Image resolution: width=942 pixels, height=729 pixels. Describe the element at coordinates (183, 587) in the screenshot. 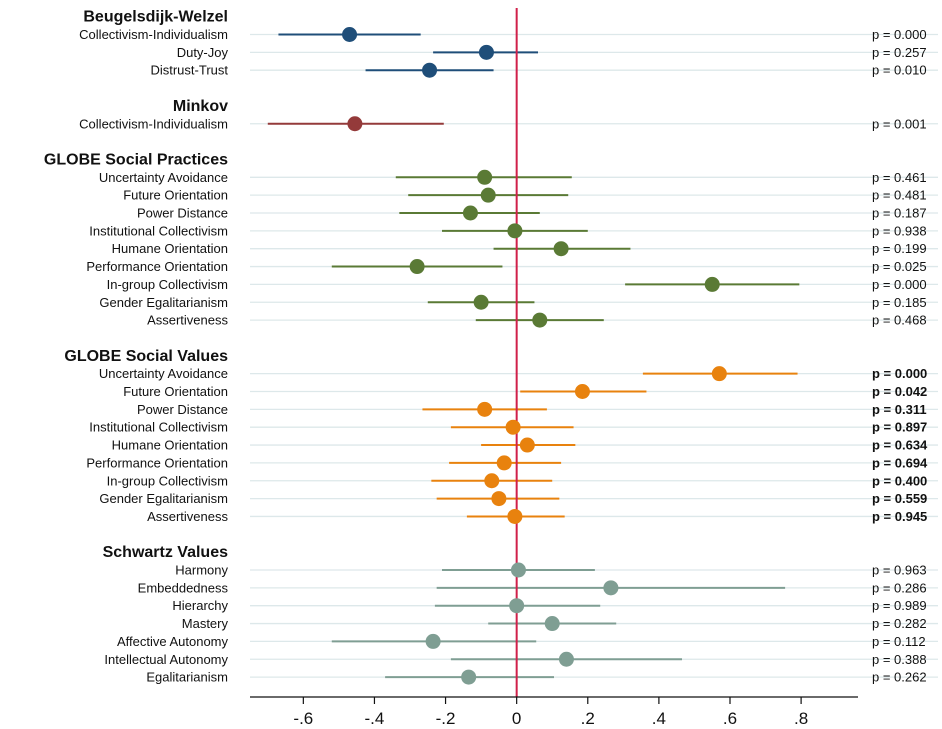

I see `row-label: Embeddedness` at that location.